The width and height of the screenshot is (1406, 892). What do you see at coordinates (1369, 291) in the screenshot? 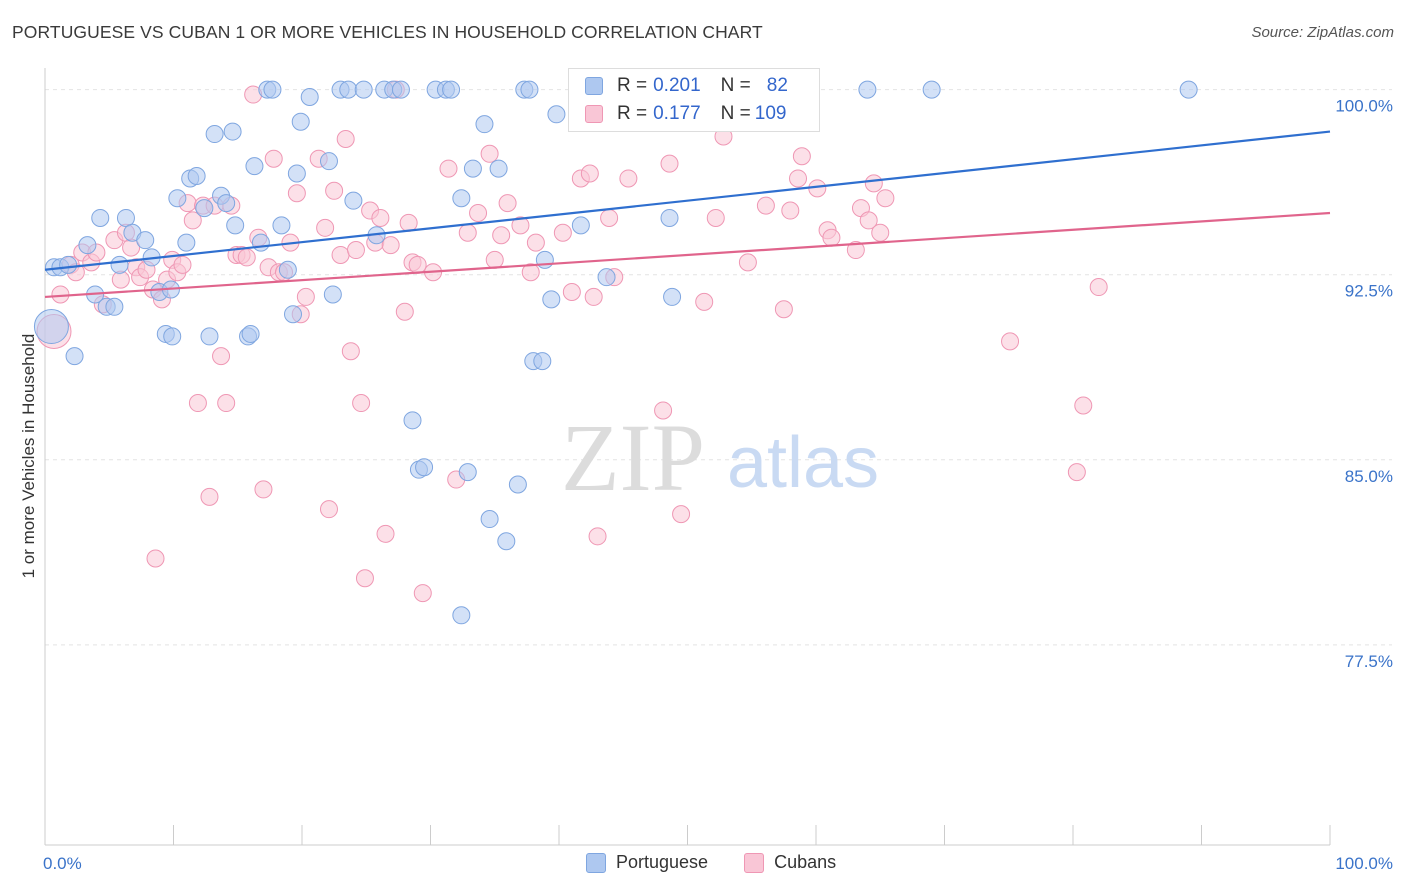
I see `y-tick-label: 92.5%` at bounding box center [1369, 291].